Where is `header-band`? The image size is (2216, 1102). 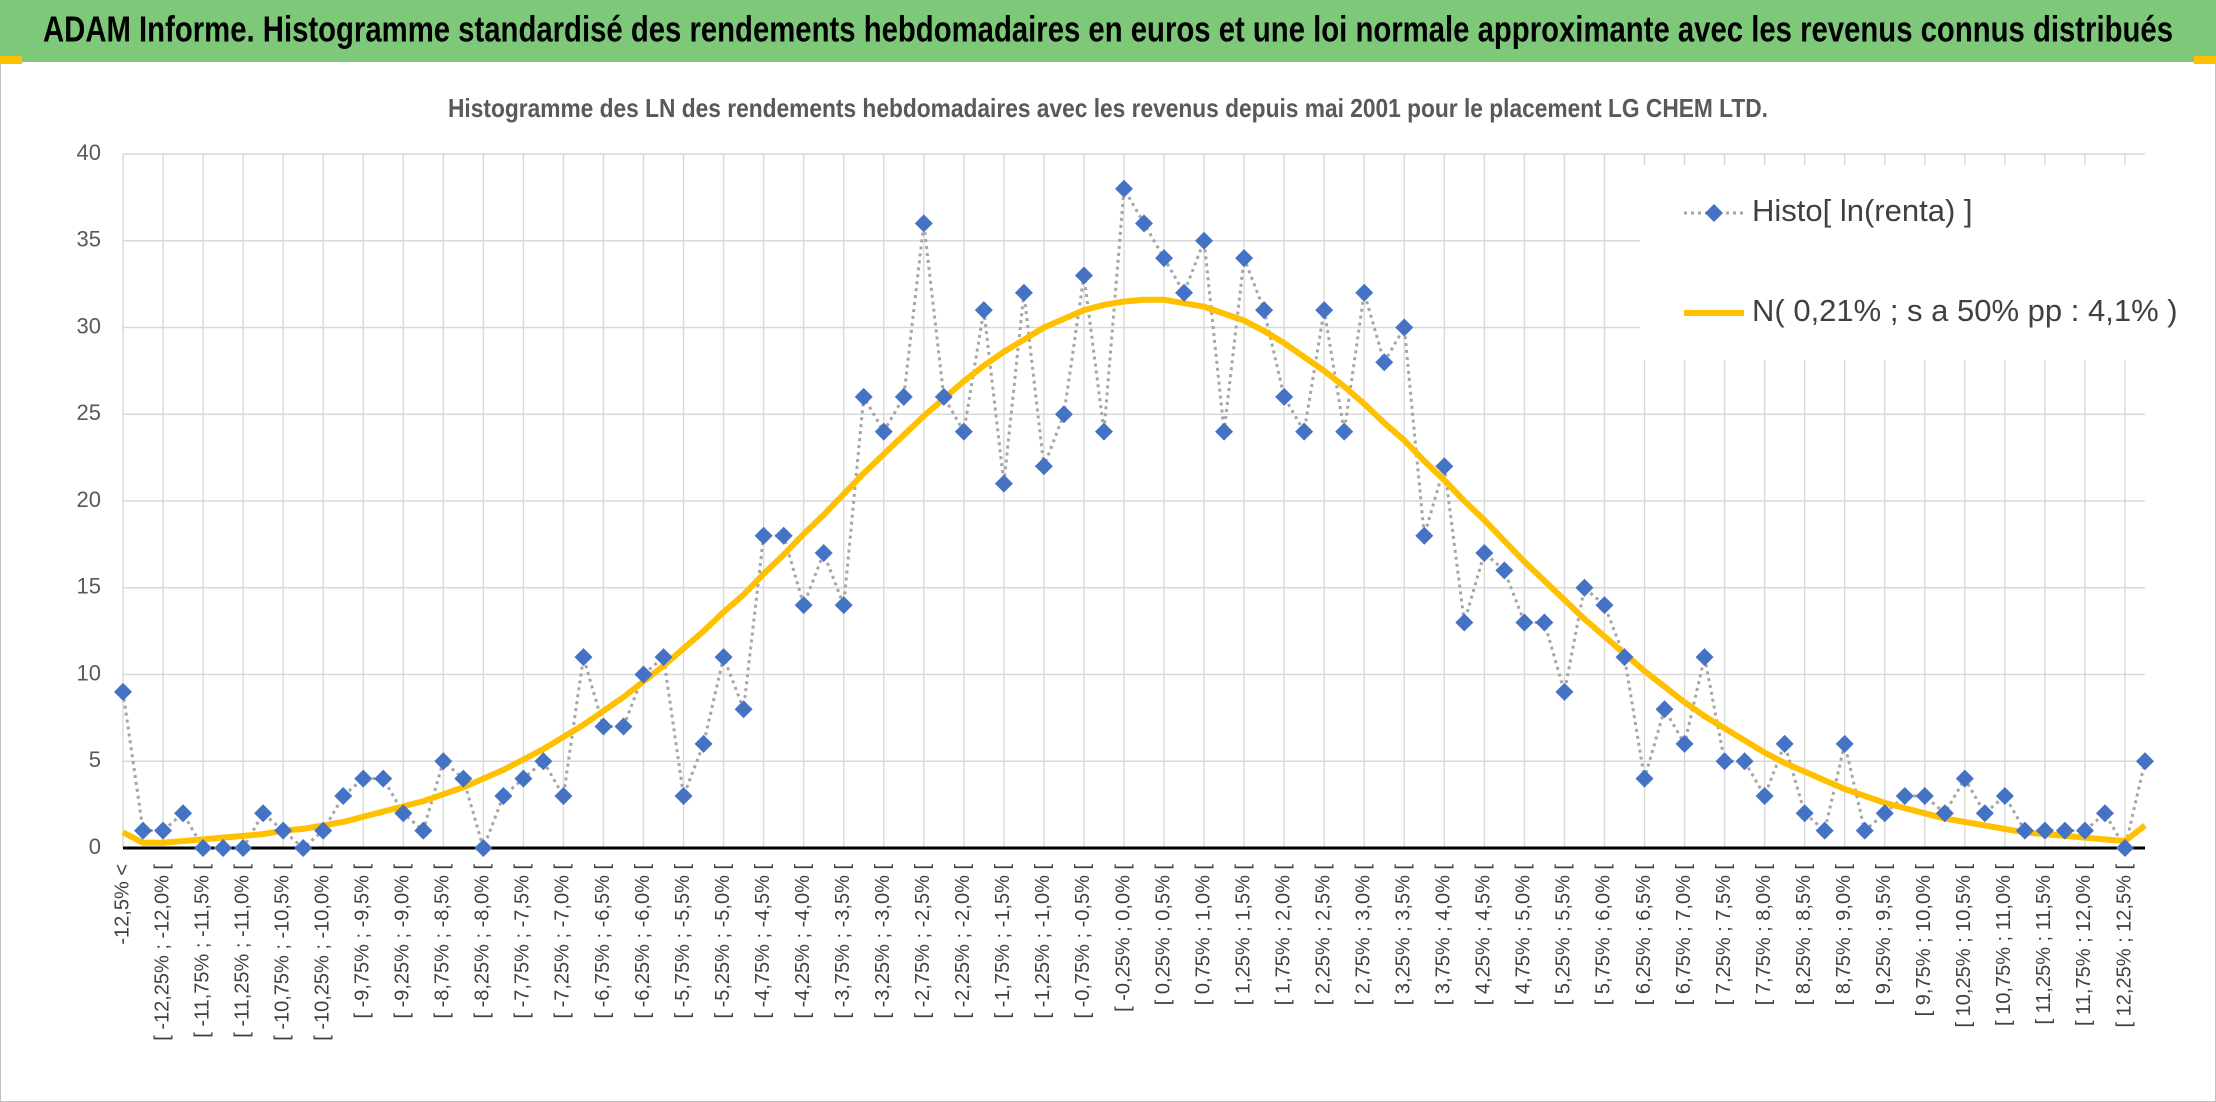
header-band is located at coordinates (1108, 31).